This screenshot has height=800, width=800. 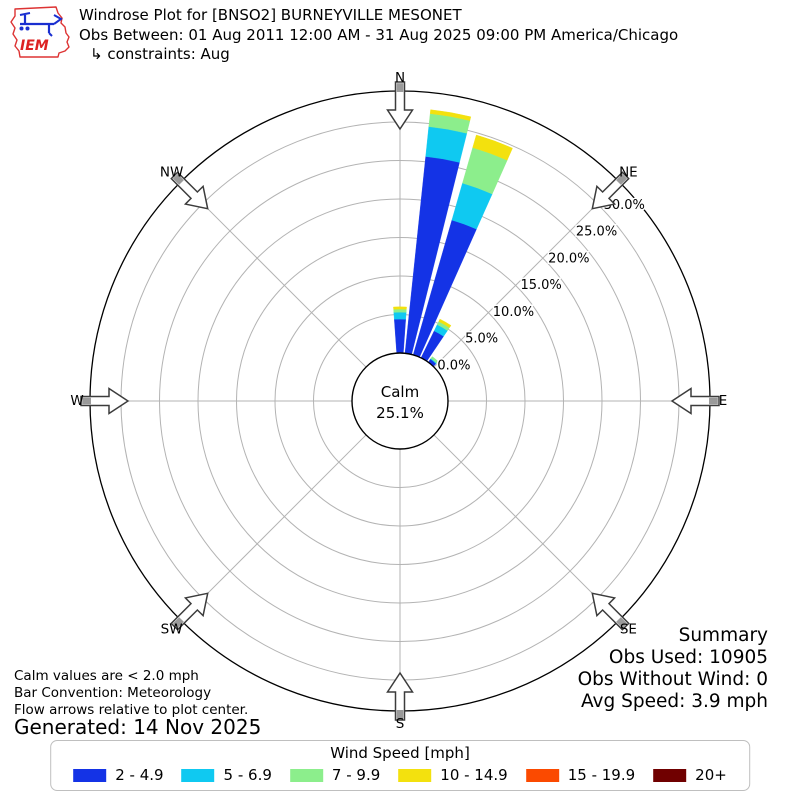 What do you see at coordinates (139, 775) in the screenshot?
I see `legend-label: 2 - 4.9` at bounding box center [139, 775].